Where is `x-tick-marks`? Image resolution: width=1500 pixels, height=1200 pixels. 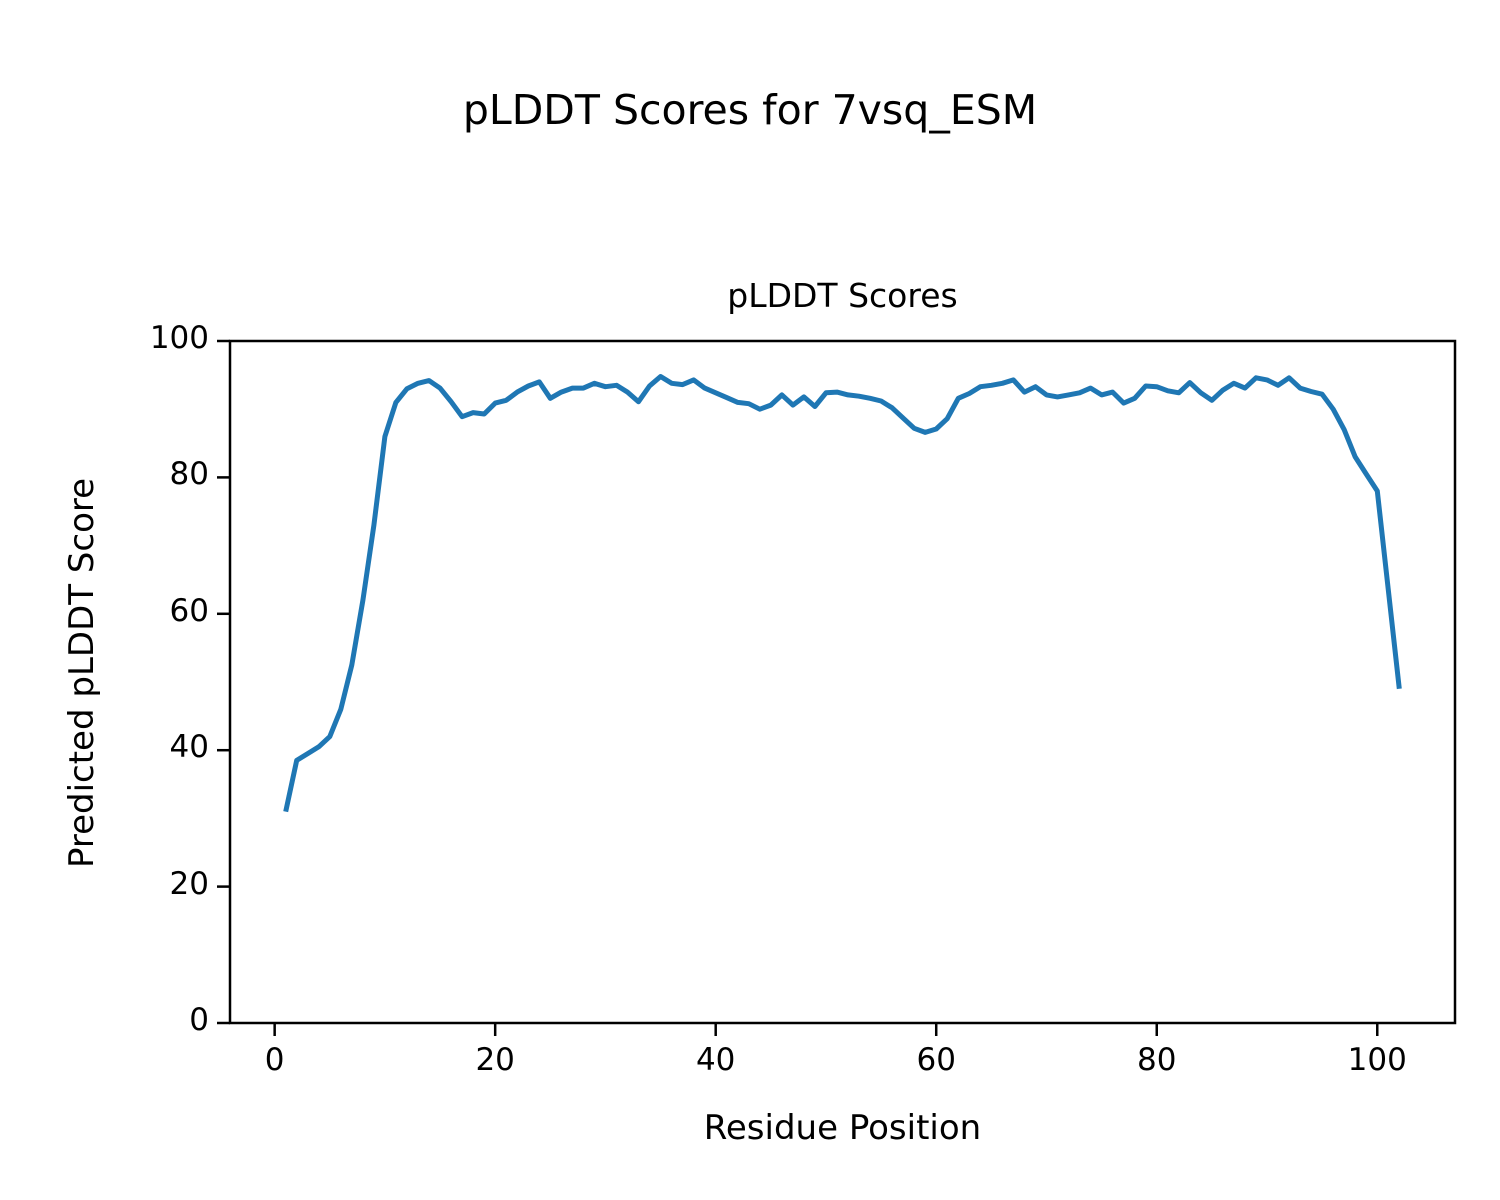
x-tick-marks is located at coordinates (826, 1029).